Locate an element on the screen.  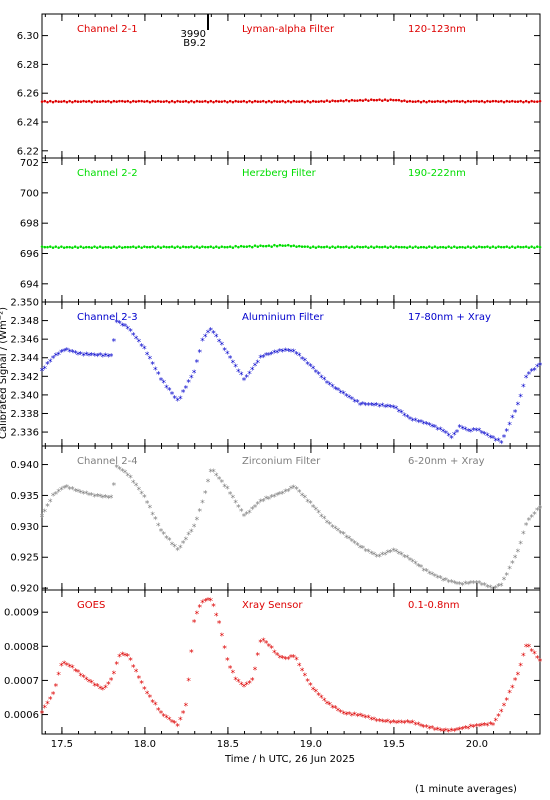
y-tick-label: 694 is located at coordinates (29, 284).